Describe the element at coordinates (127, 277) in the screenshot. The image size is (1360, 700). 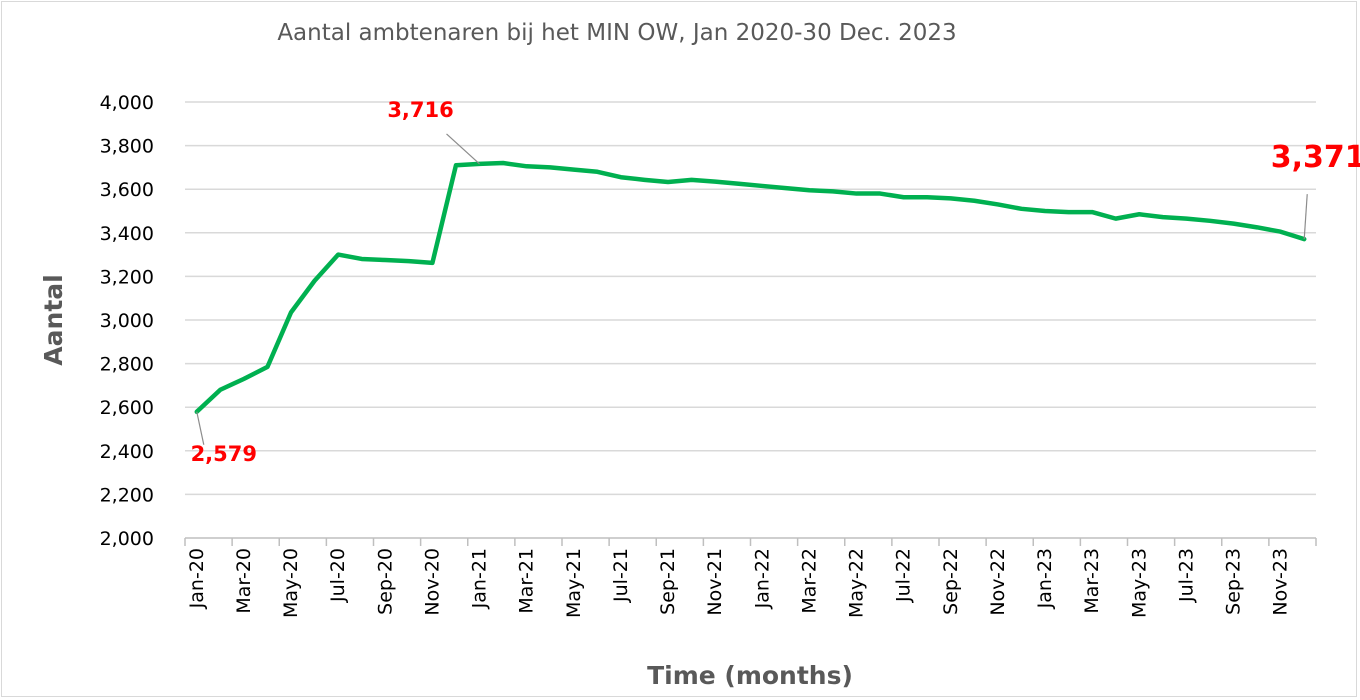
I see `y-tick-label: 3,200` at that location.